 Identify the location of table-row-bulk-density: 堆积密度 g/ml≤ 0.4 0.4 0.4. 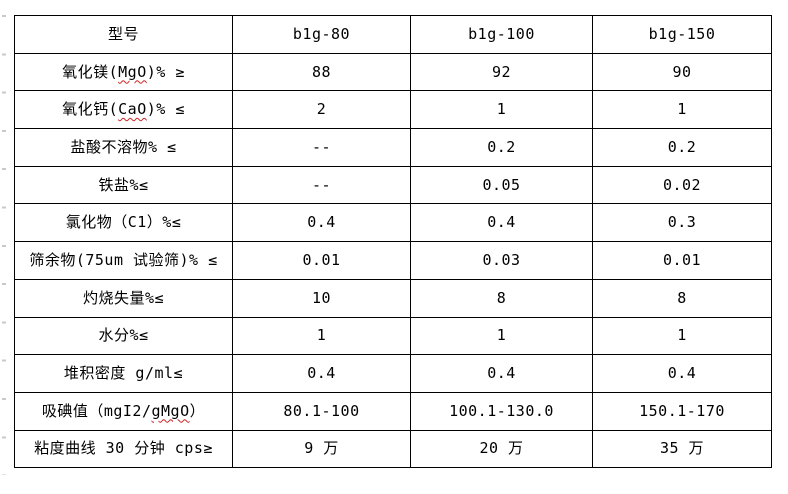
(393, 373).